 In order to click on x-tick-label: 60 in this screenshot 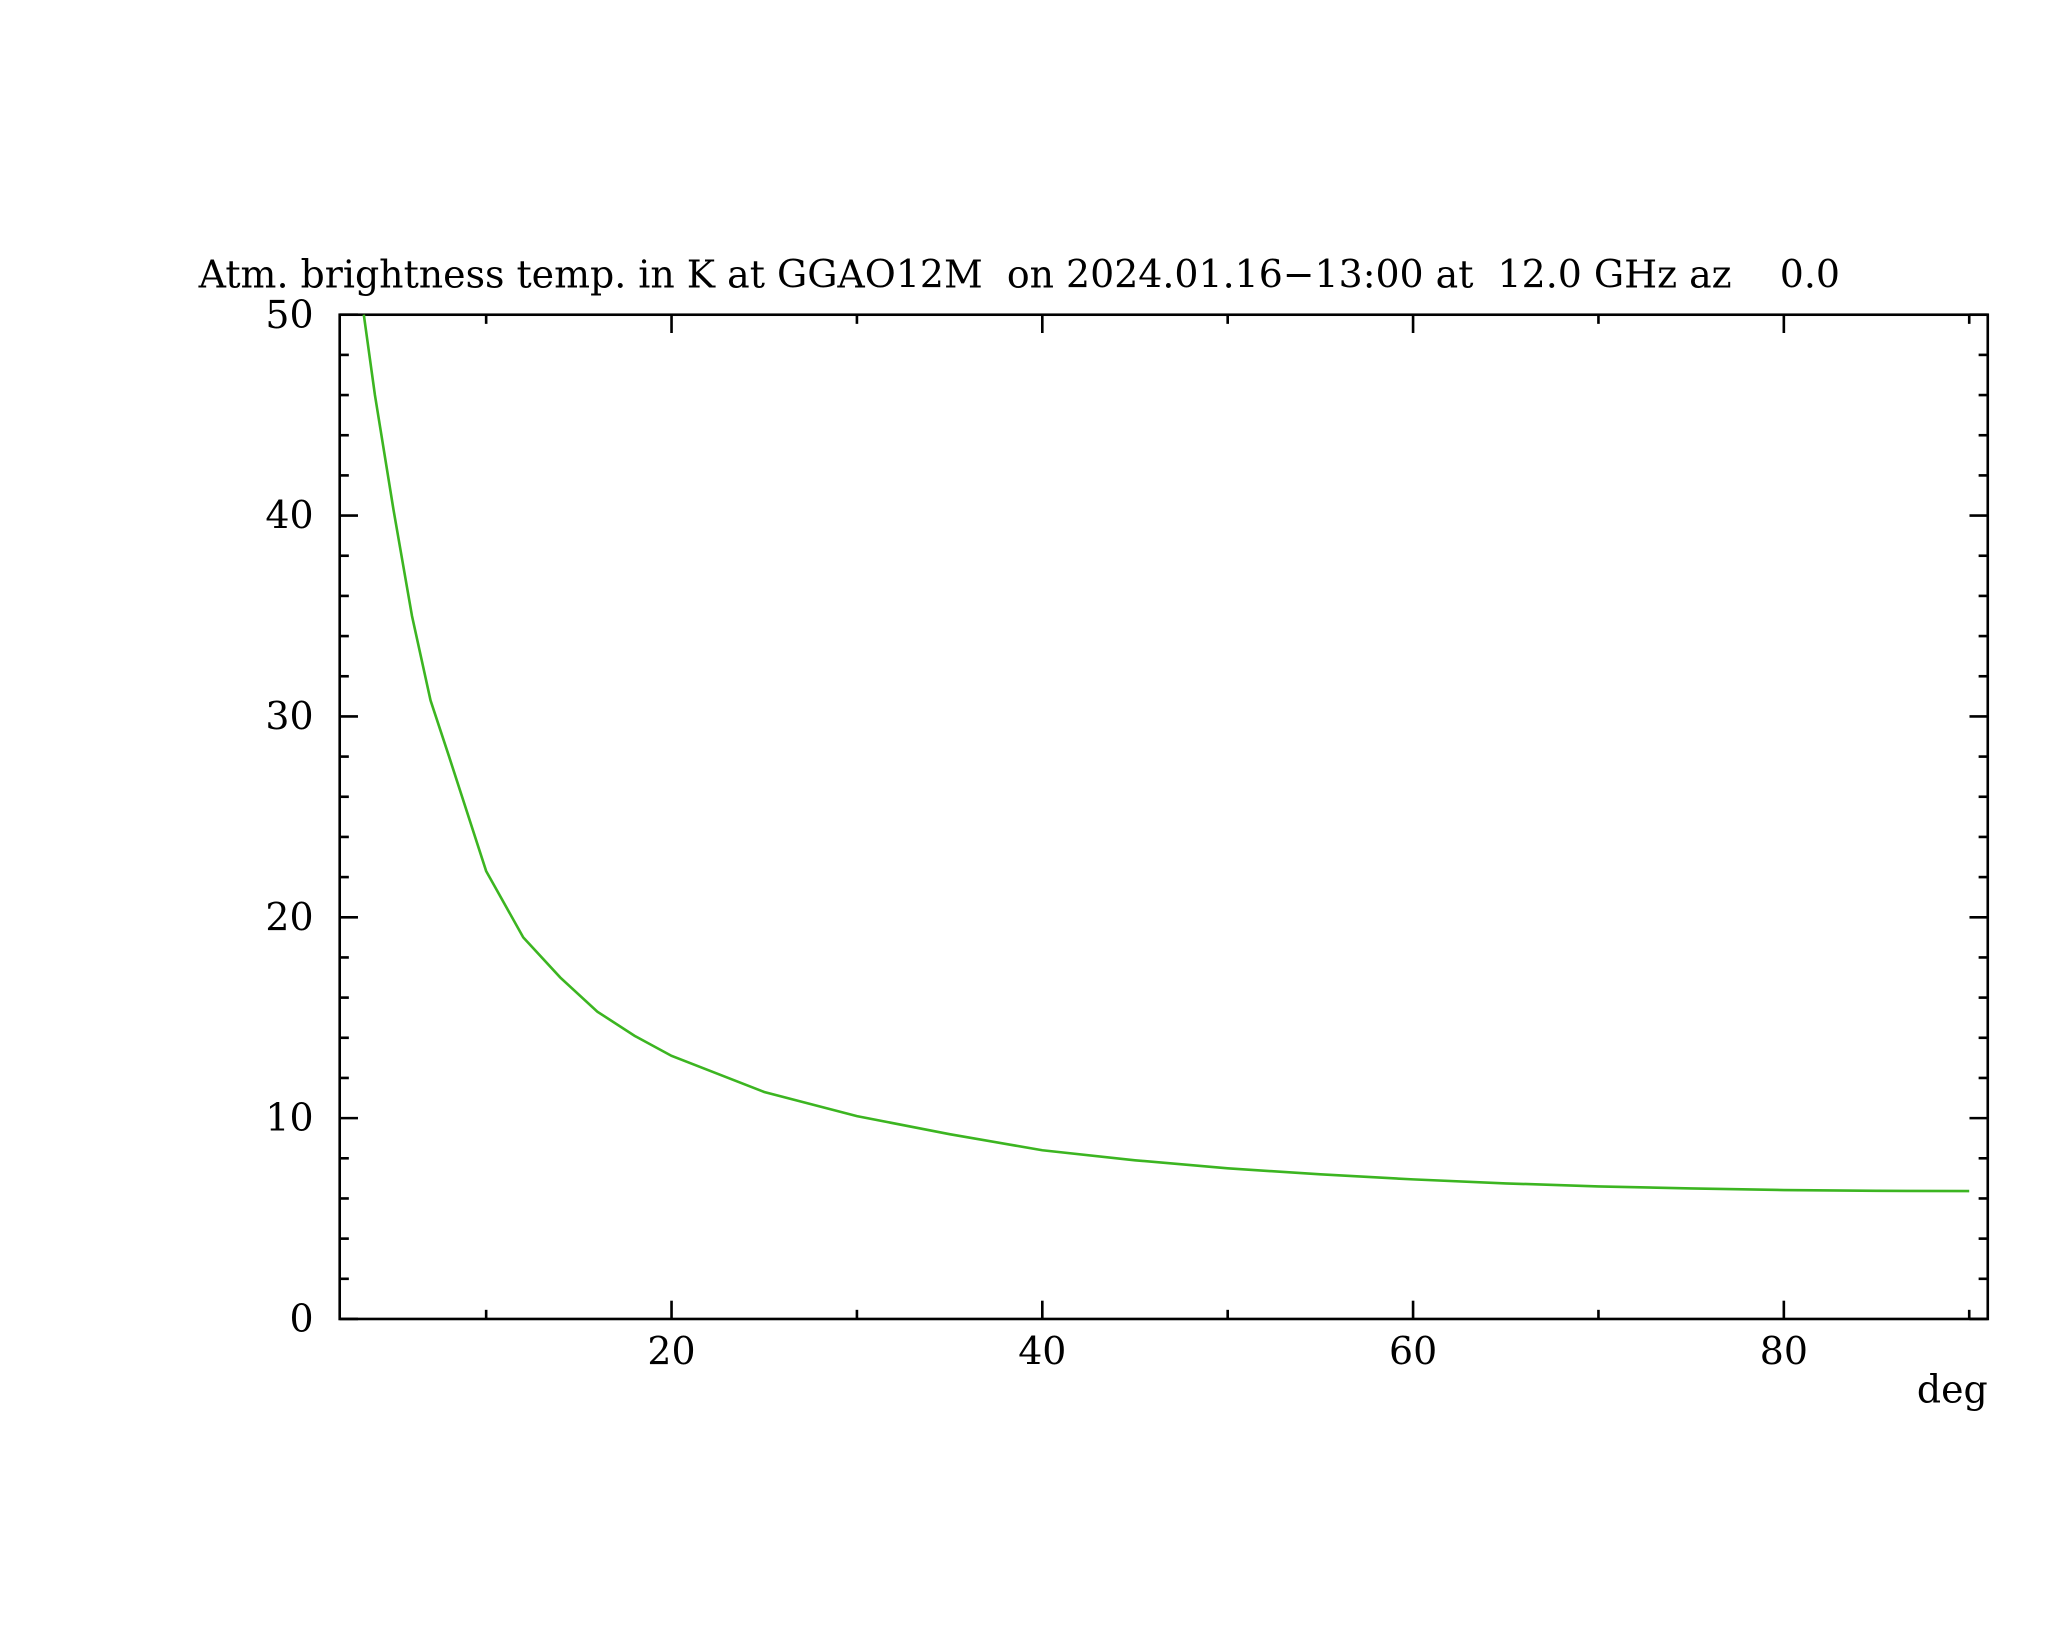, I will do `click(1413, 1352)`.